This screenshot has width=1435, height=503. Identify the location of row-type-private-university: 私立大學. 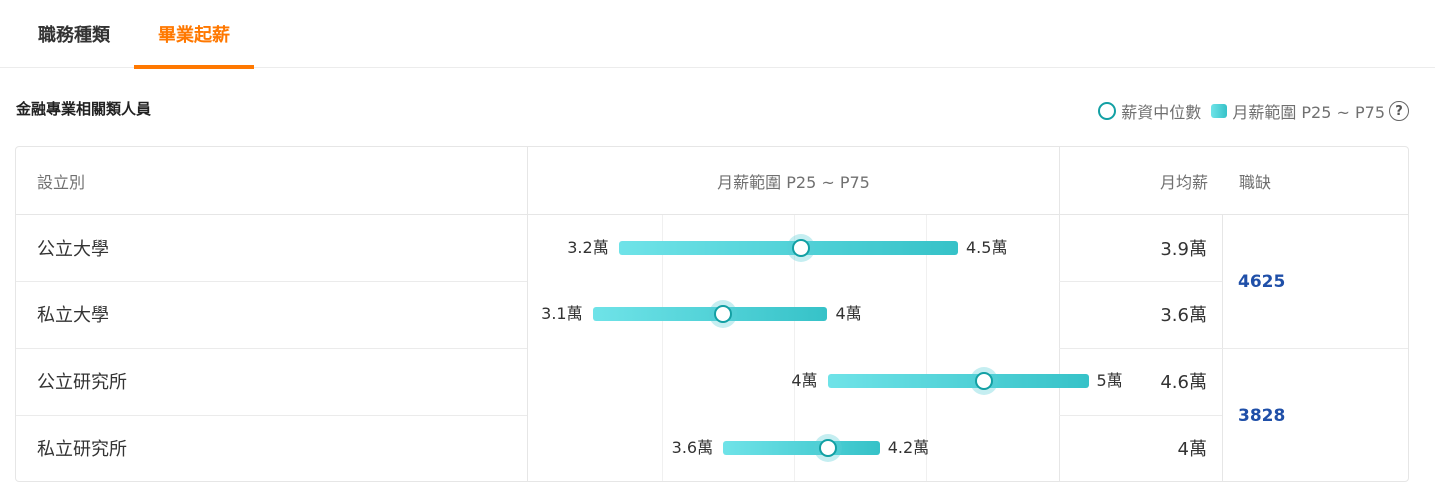
(73, 315).